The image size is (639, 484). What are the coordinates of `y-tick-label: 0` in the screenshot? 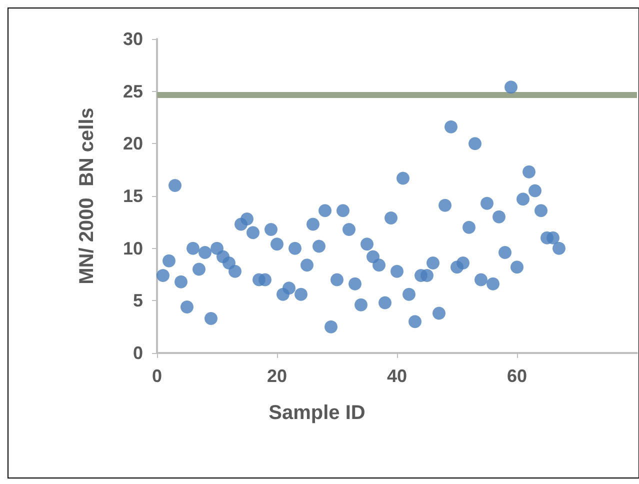 It's located at (137, 353).